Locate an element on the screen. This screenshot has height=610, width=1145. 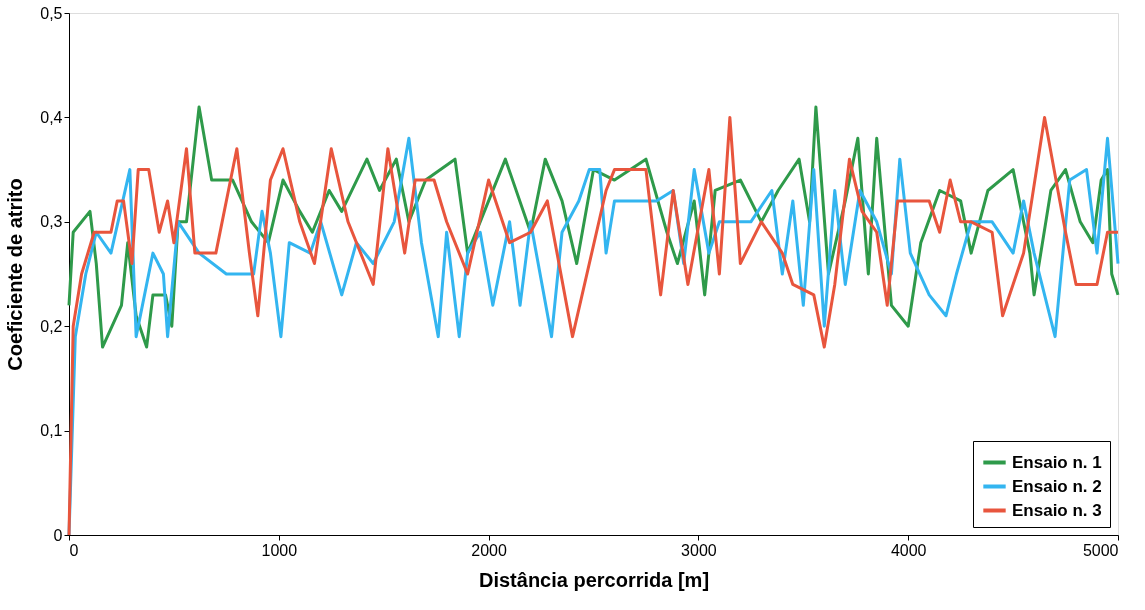
legend-label: Ensaio n. 3 is located at coordinates (1057, 510).